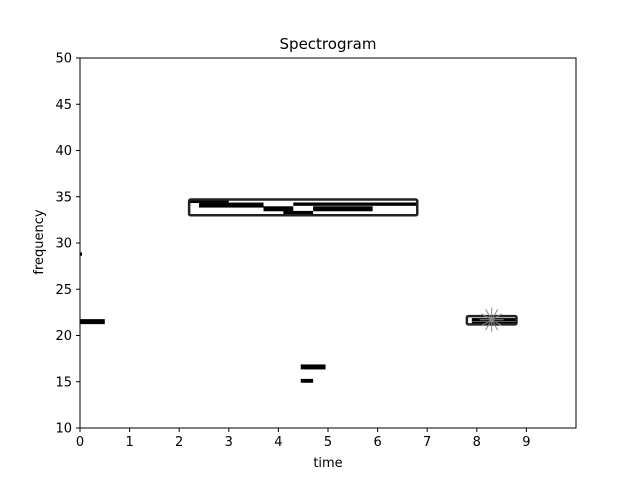  I want to click on y-tick-label-40: 40, so click(63, 151).